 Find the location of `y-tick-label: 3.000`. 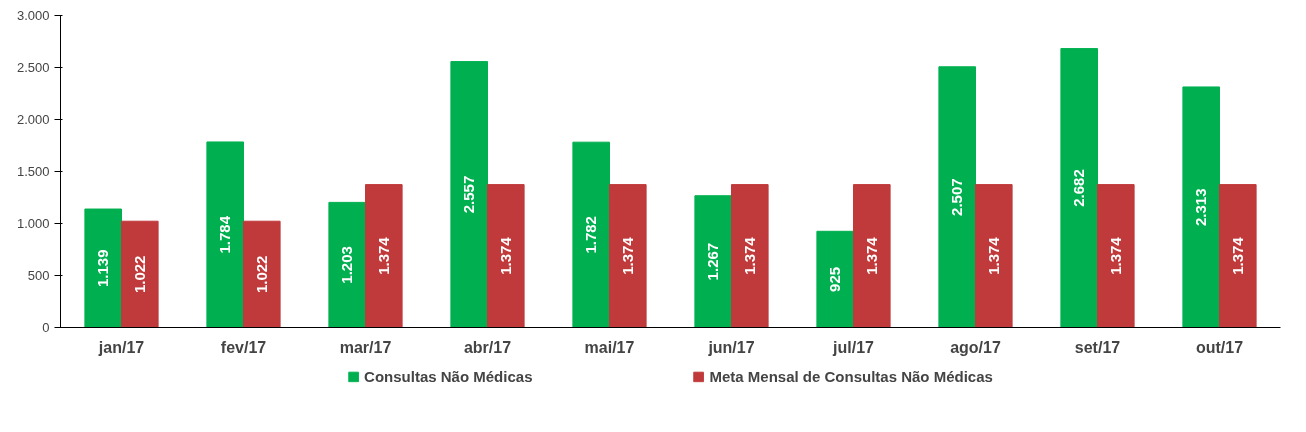

y-tick-label: 3.000 is located at coordinates (33, 15).